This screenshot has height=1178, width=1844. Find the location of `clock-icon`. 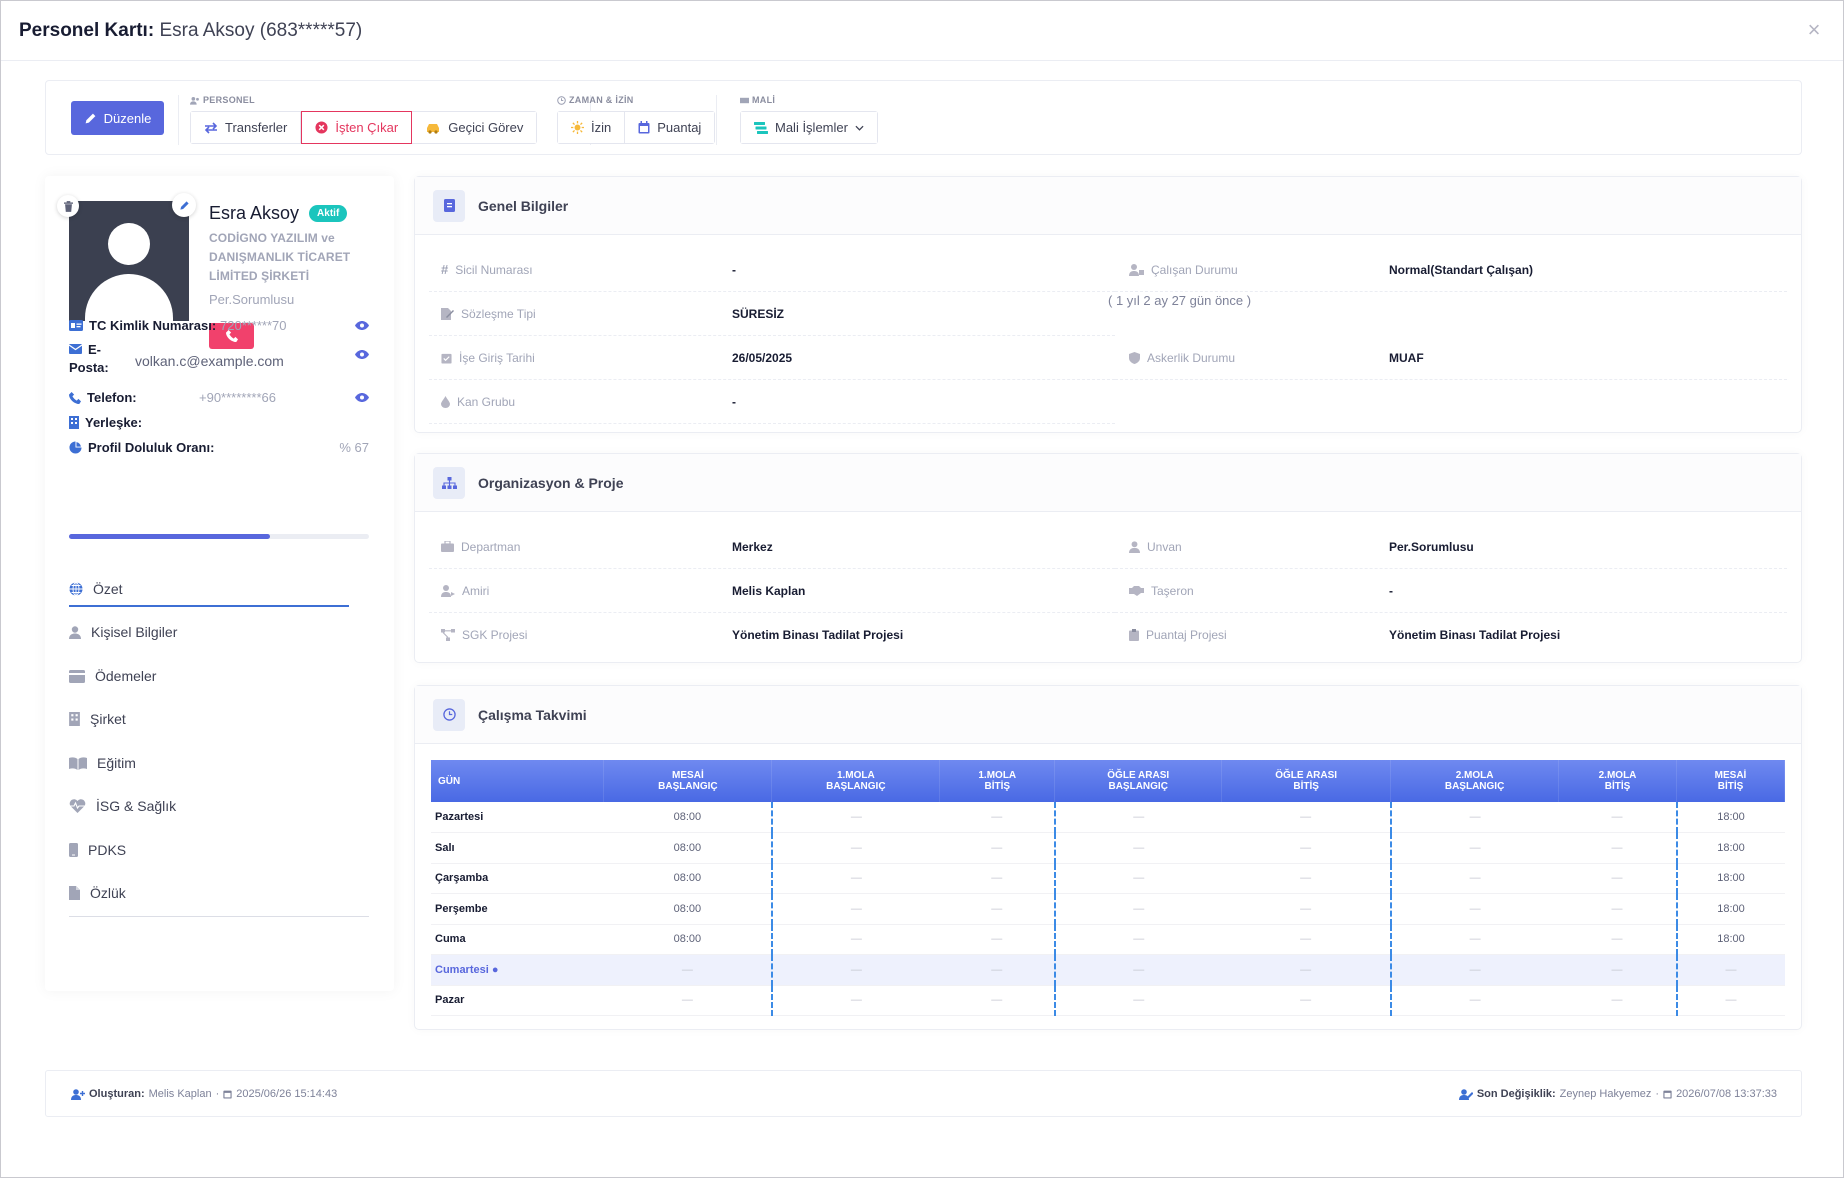

clock-icon is located at coordinates (561, 100).